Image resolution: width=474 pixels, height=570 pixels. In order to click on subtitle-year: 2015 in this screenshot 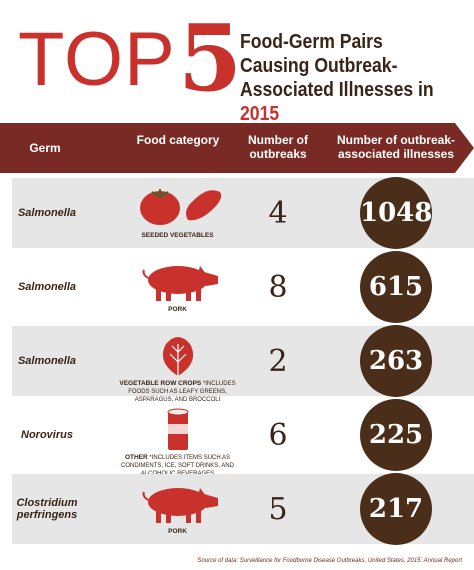, I will do `click(260, 114)`.